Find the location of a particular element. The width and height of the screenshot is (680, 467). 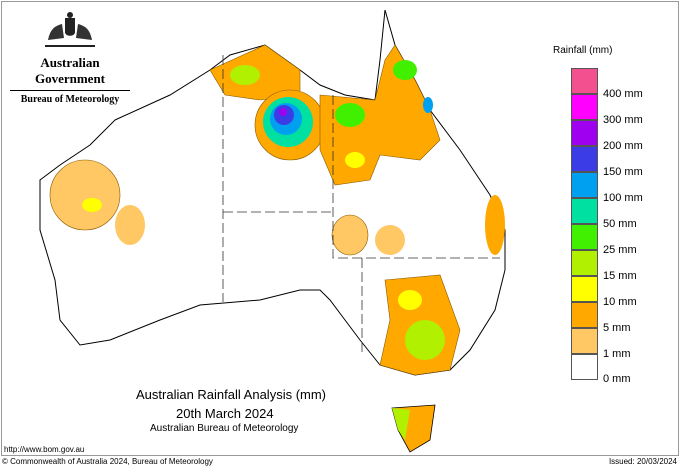

government-name: Australian Government is located at coordinates (70, 70).